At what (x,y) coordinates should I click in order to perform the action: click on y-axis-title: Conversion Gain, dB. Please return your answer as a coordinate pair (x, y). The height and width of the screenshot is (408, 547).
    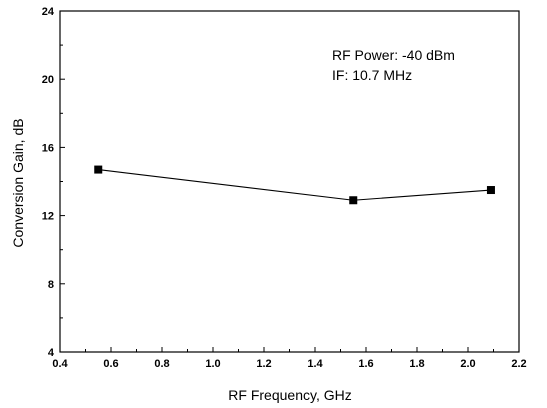
    Looking at the image, I should click on (18, 182).